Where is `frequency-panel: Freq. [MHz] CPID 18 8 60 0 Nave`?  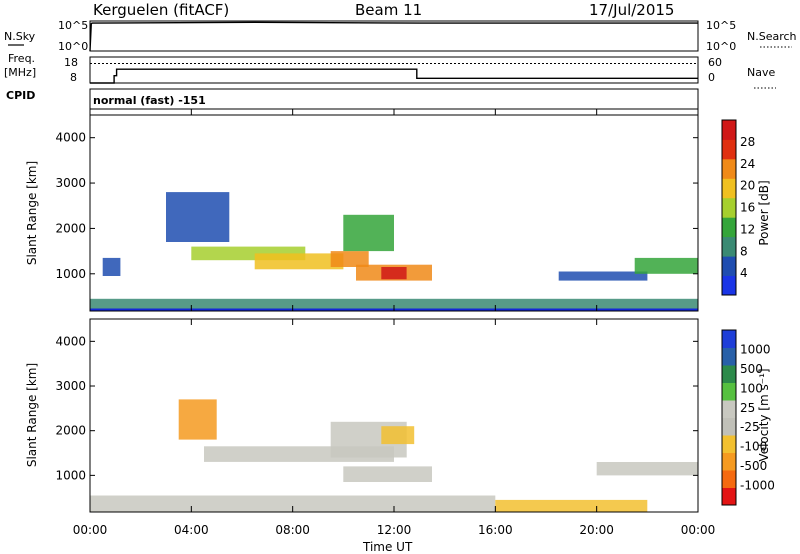 frequency-panel: Freq. [MHz] CPID 18 8 60 0 Nave is located at coordinates (390, 77).